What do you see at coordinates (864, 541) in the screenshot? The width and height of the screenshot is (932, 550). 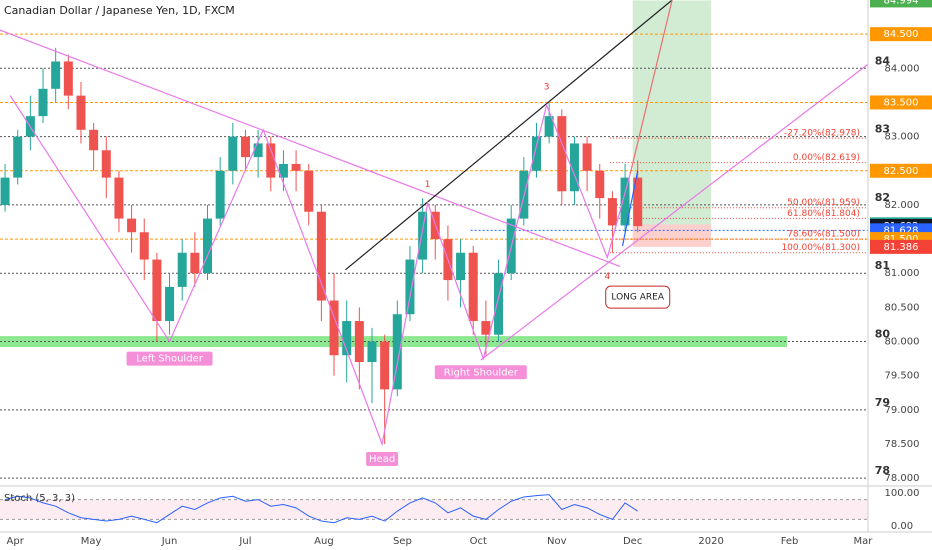 I see `x-tick-label: Mar` at bounding box center [864, 541].